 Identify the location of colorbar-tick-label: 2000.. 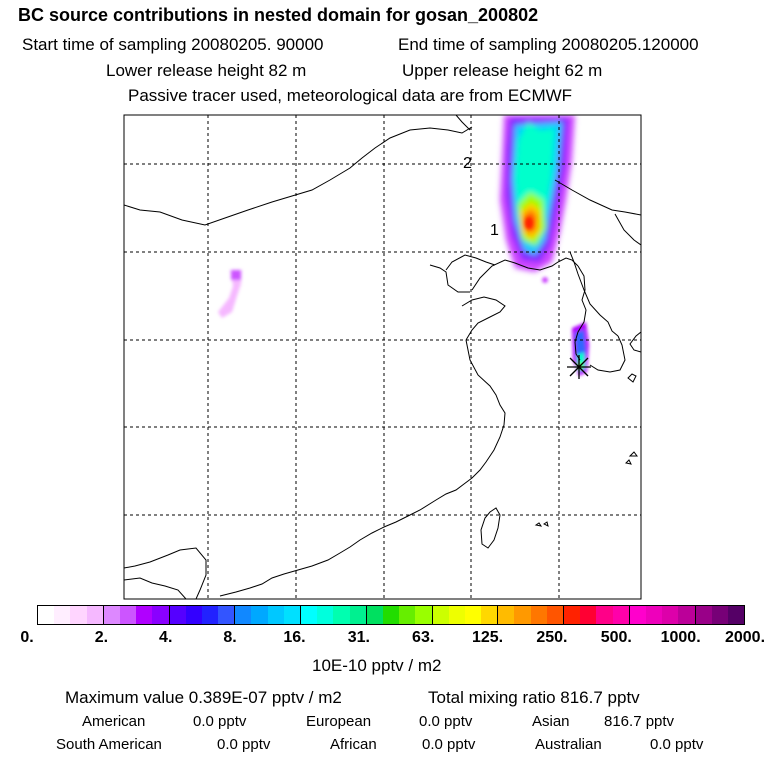
(745, 637).